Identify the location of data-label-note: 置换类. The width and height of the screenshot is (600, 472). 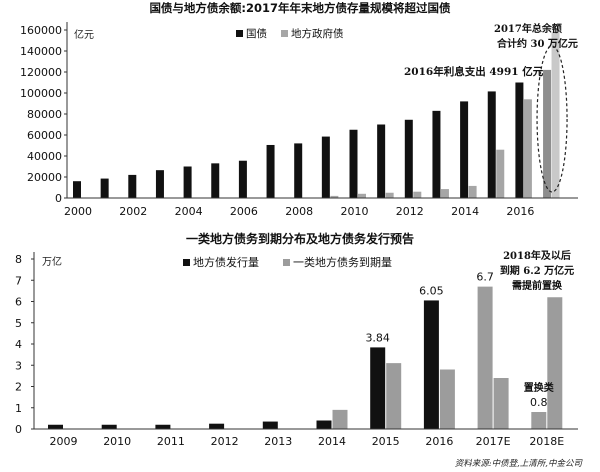
(539, 387).